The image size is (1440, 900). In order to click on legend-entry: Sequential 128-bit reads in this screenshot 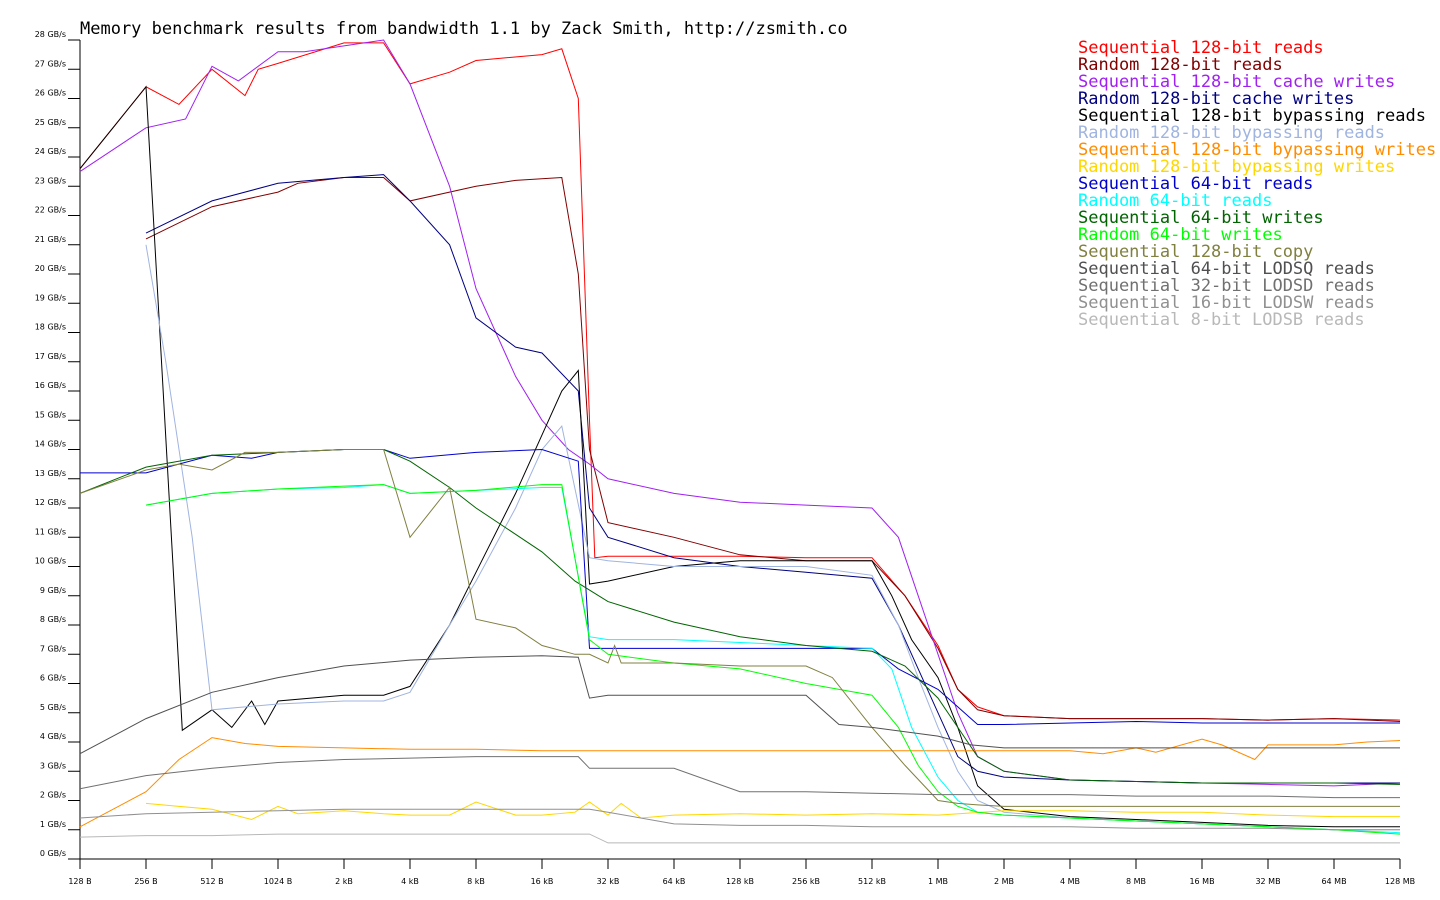, I will do `click(1201, 48)`.